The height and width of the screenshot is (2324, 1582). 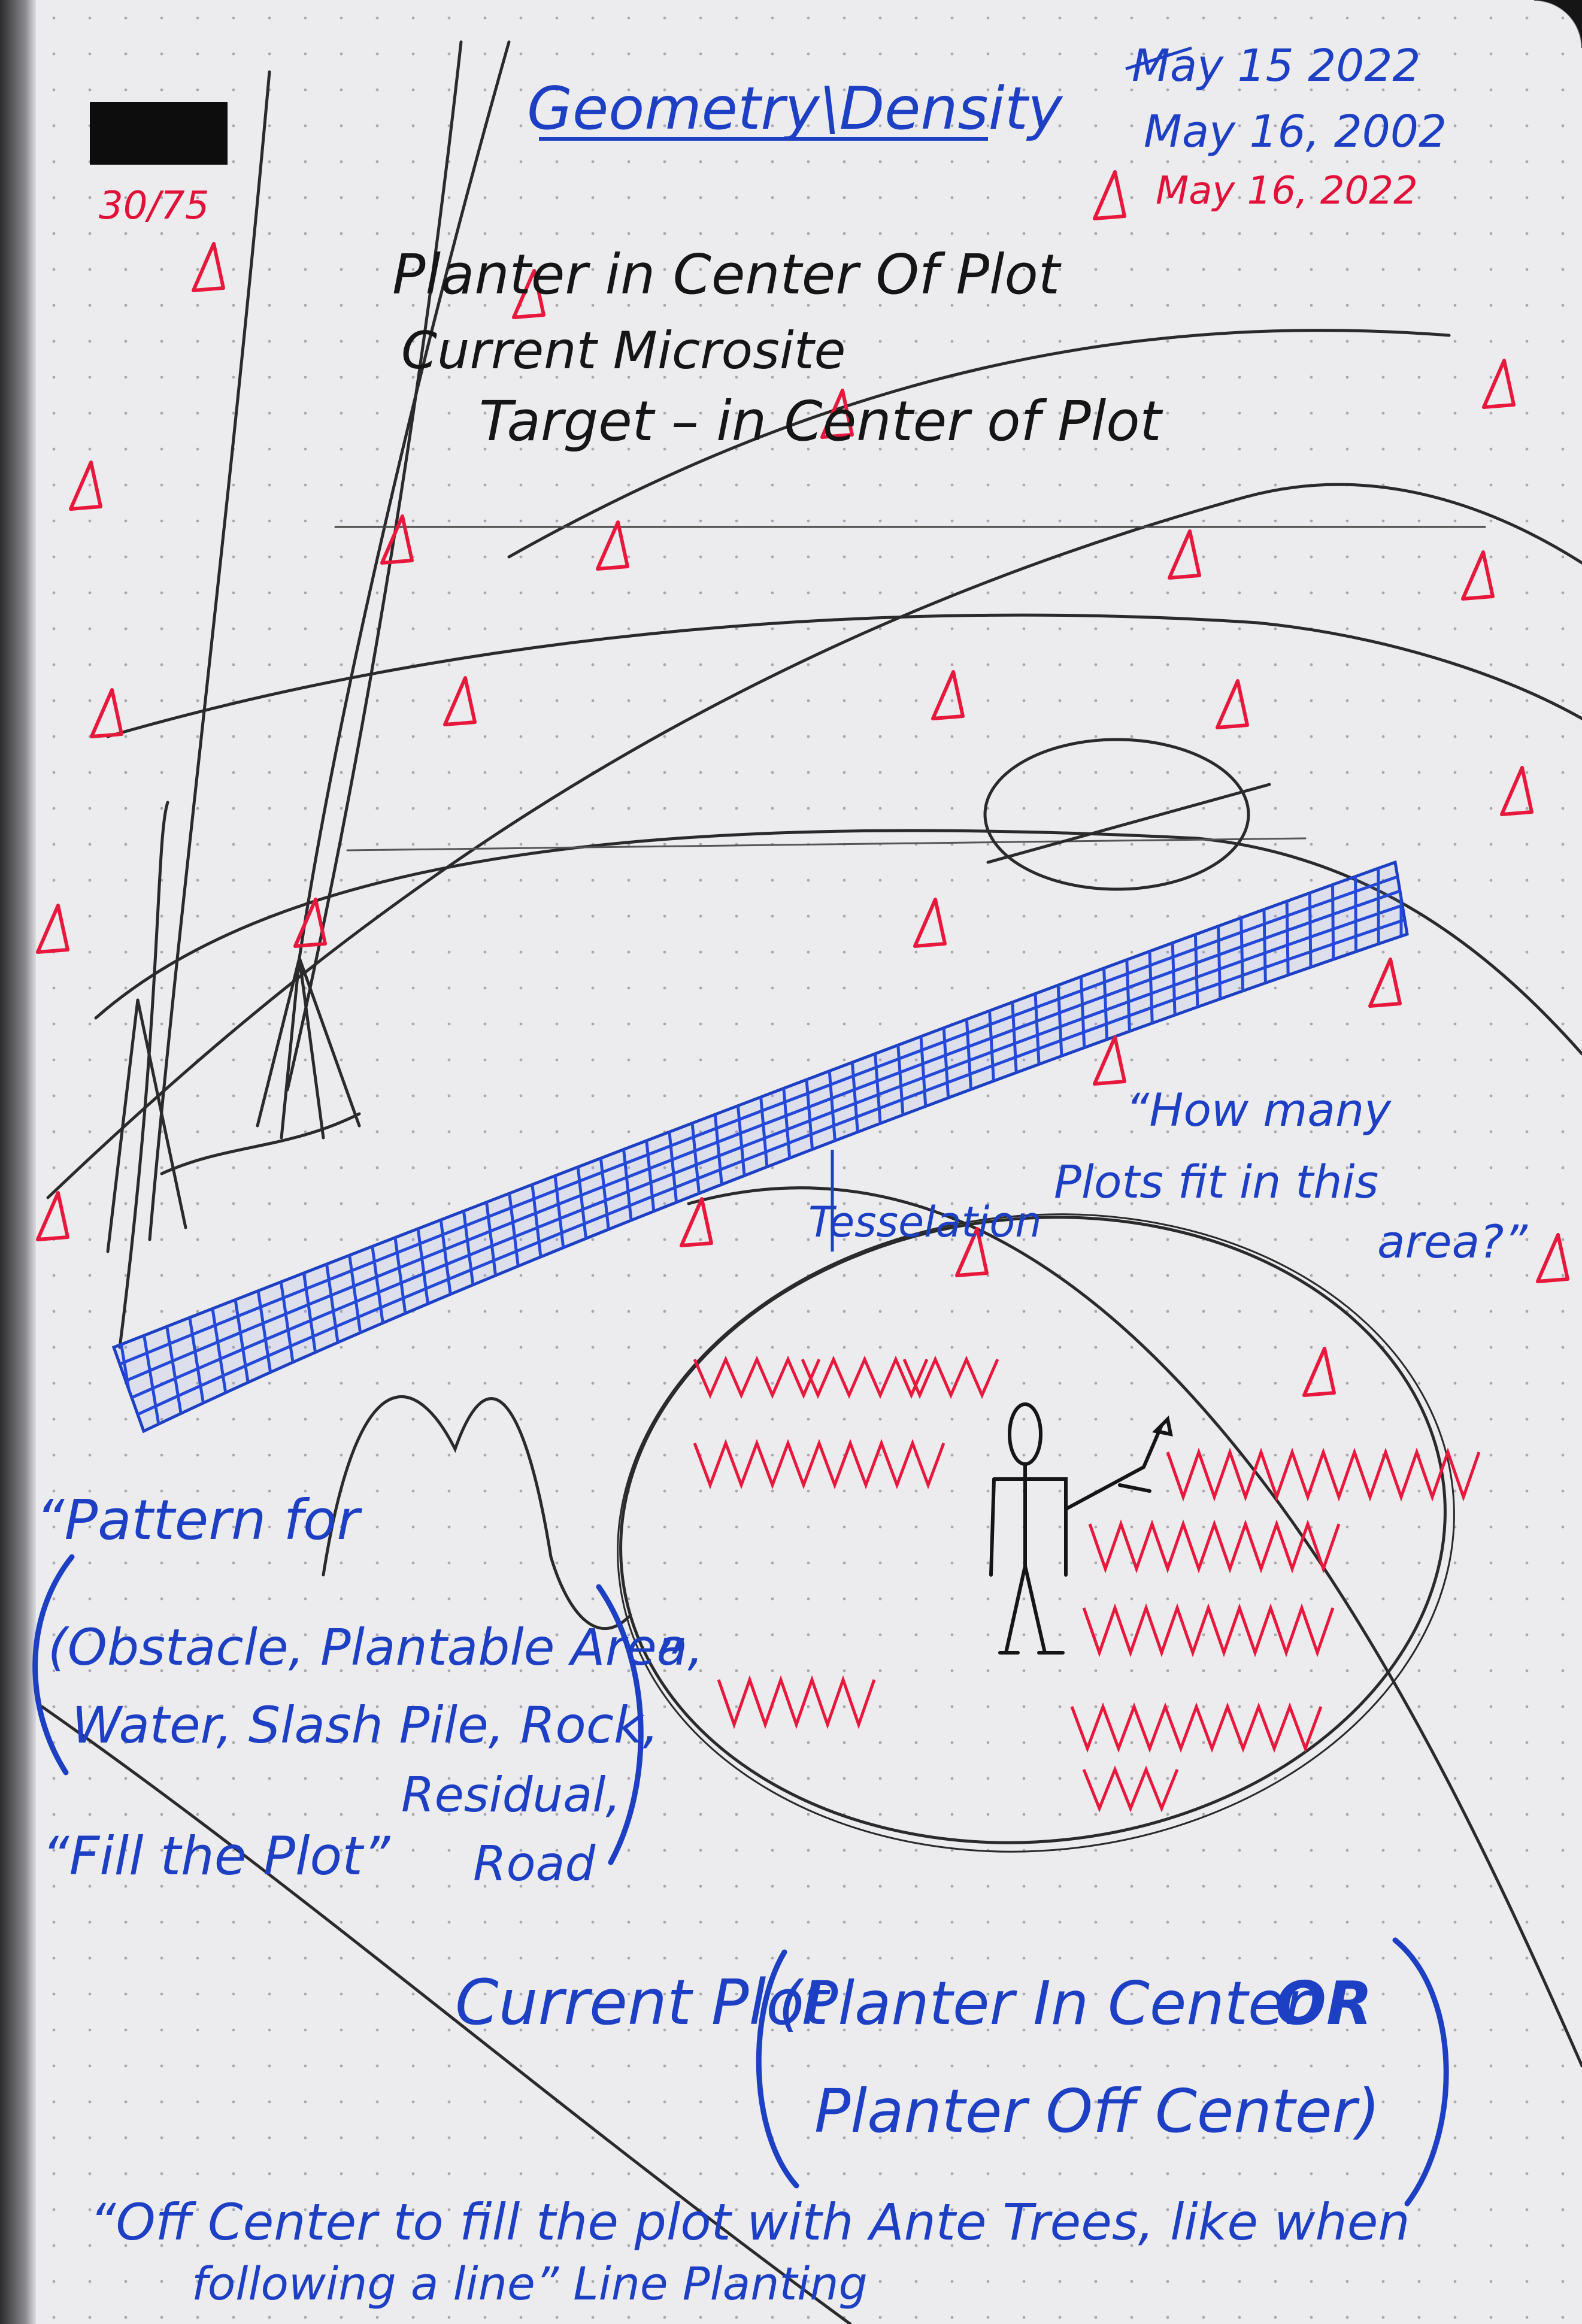 I want to click on page-title: Geometry\Density, so click(x=795, y=109).